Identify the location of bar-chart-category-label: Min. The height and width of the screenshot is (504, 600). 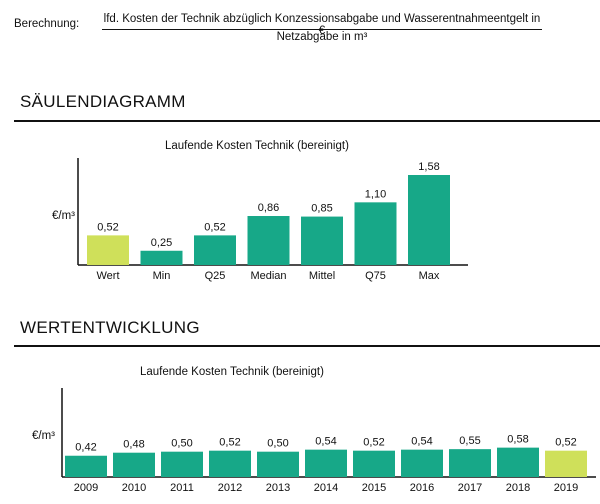
(162, 276).